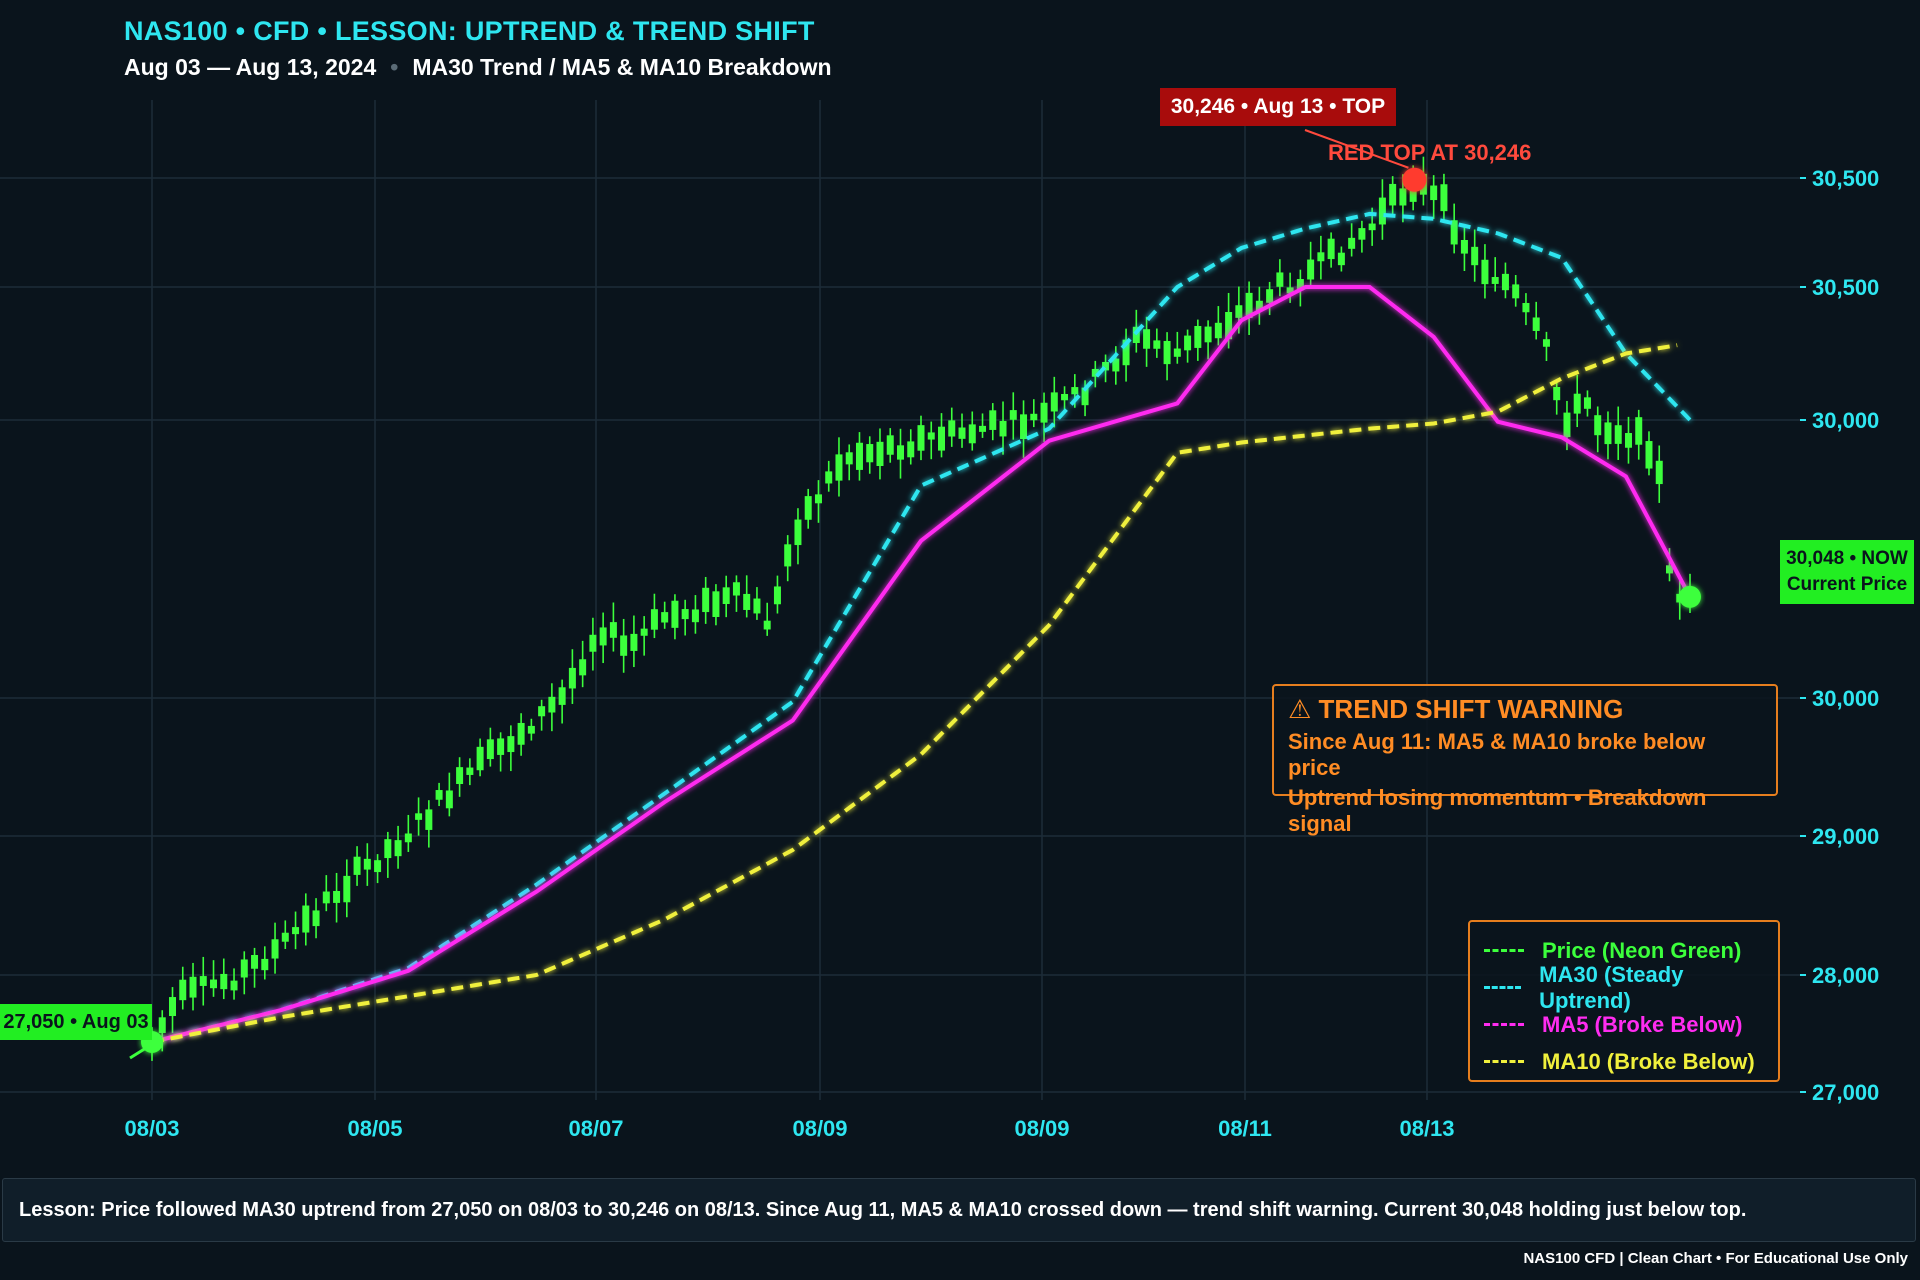  I want to click on legend-swatch-price, so click(1504, 950).